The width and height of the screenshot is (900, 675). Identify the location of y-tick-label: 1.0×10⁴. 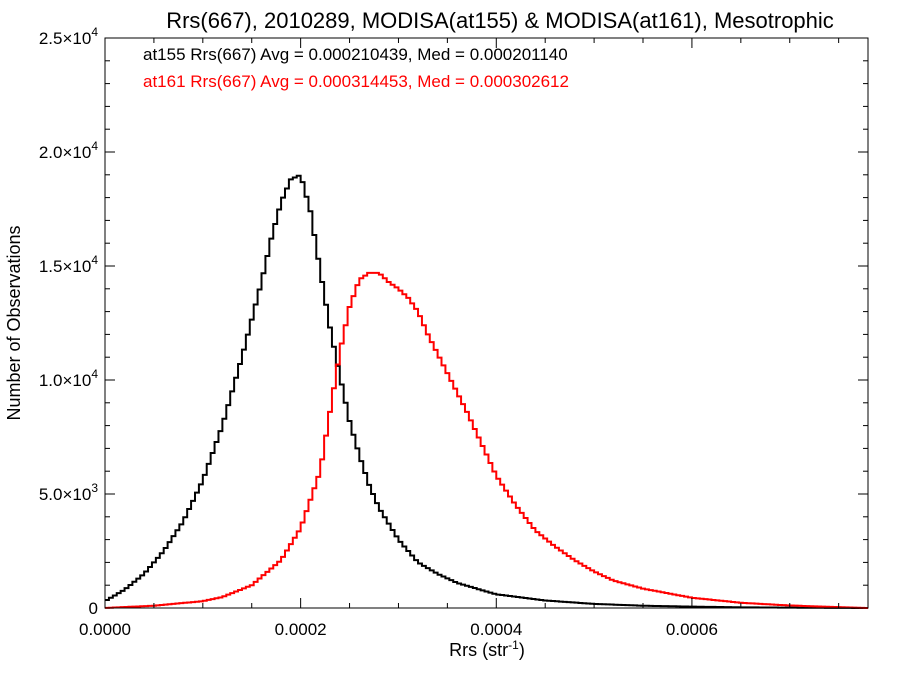
(68, 378).